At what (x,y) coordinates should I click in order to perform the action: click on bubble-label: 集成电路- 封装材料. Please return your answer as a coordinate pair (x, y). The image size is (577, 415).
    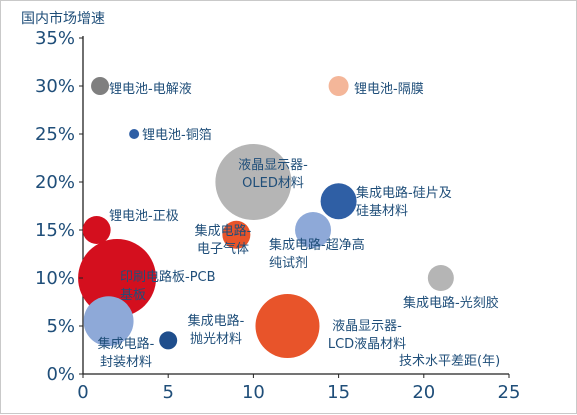
    Looking at the image, I should click on (126, 353).